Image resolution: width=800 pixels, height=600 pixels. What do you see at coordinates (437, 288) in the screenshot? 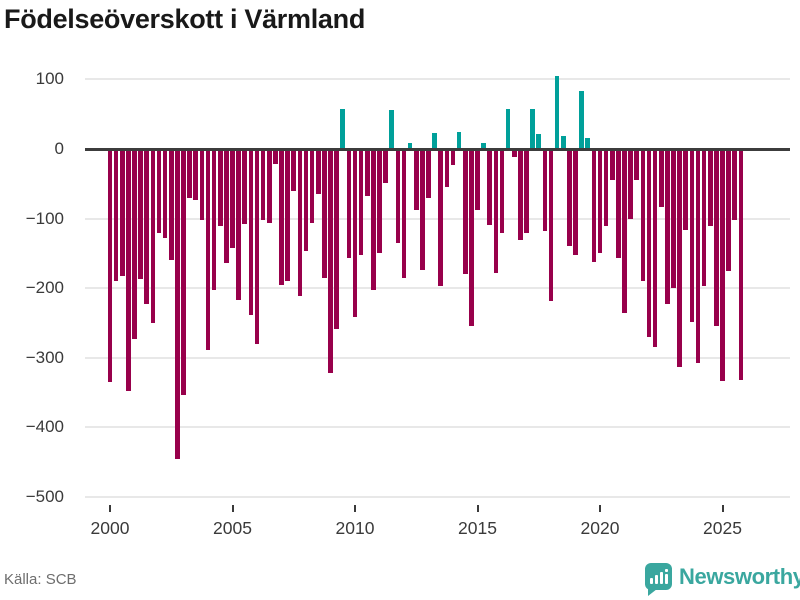
I see `gridline--200` at bounding box center [437, 288].